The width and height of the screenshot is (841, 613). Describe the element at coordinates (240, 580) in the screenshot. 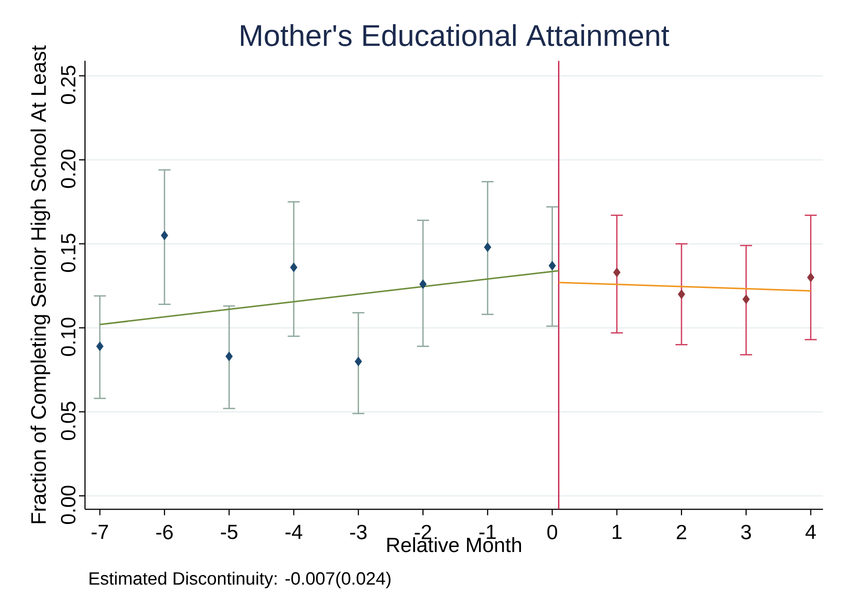

I see `text: Estimated Discontinuity: -0.007(0.024)` at that location.